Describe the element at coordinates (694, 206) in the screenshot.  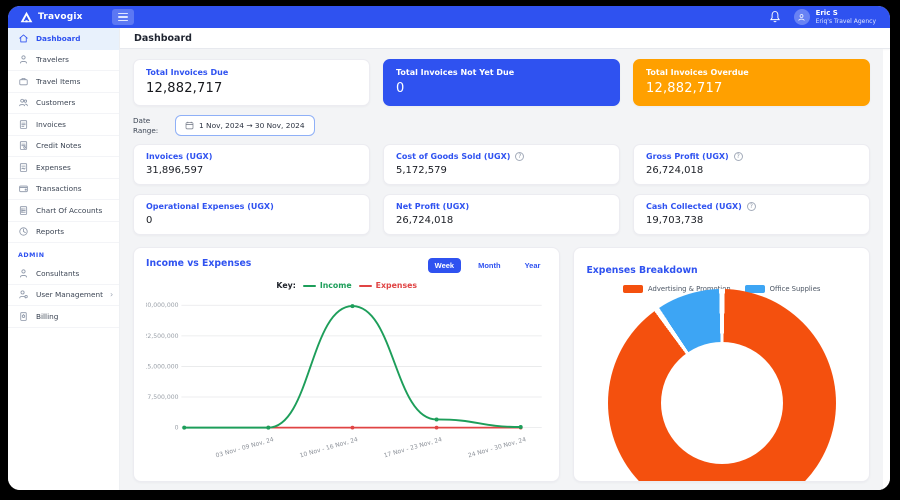
I see `metric-label: Cash Collected (UGX)` at that location.